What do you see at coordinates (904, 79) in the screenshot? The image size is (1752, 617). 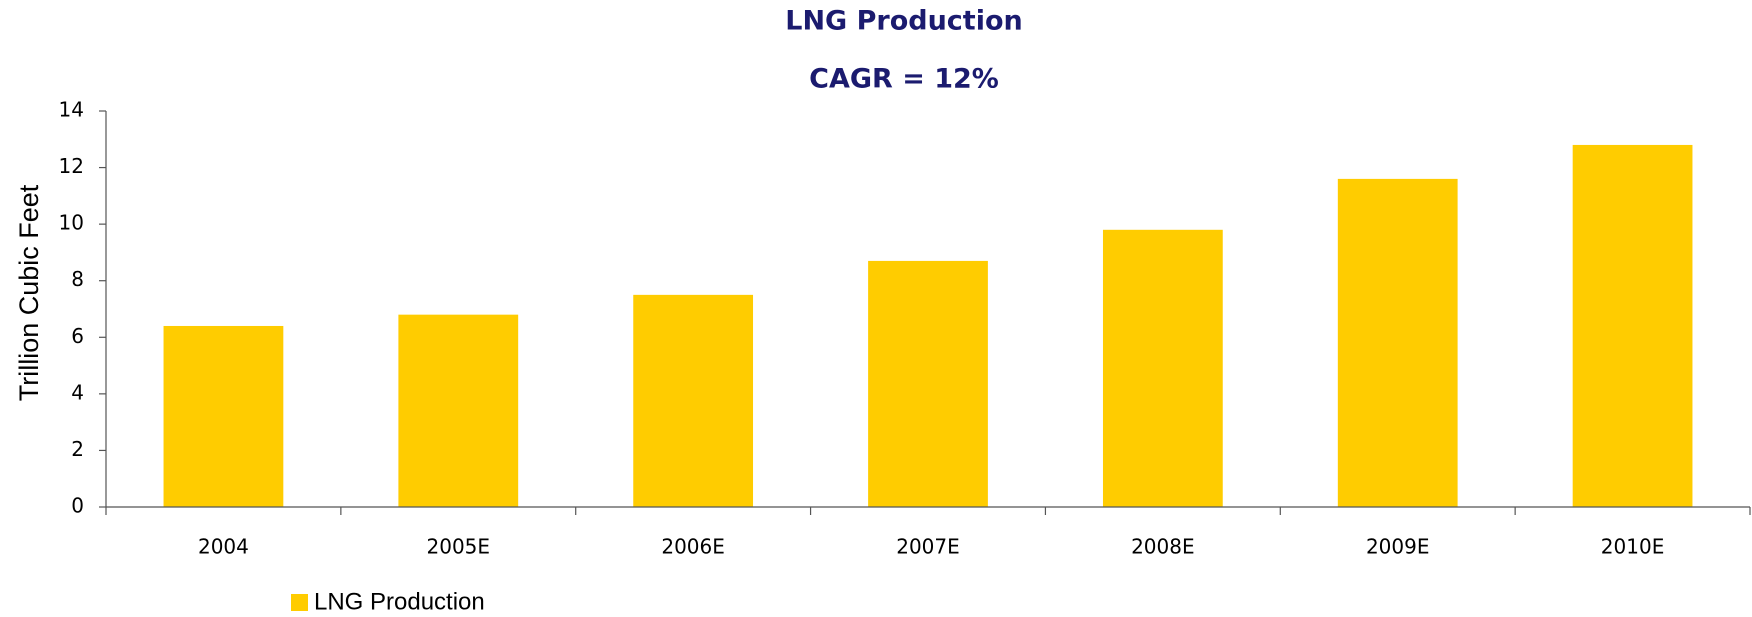 I see `chart-subtitle: CAGR = 12%` at bounding box center [904, 79].